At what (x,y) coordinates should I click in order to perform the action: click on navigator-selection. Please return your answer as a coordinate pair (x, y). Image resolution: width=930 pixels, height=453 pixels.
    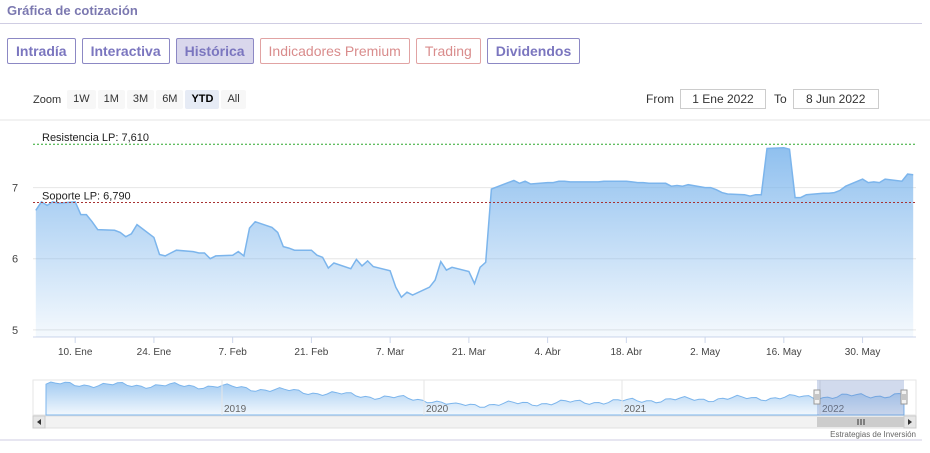
    Looking at the image, I should click on (860, 397).